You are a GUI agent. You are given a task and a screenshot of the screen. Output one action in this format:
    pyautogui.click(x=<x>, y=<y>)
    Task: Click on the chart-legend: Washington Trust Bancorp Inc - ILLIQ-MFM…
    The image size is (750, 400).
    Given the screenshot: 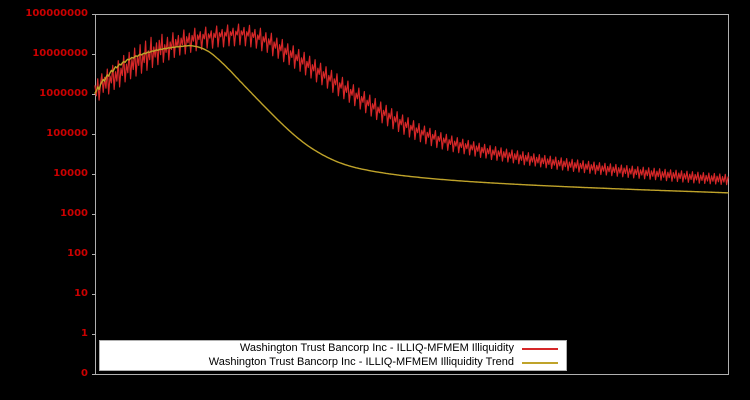 What is the action you would take?
    pyautogui.click(x=333, y=355)
    